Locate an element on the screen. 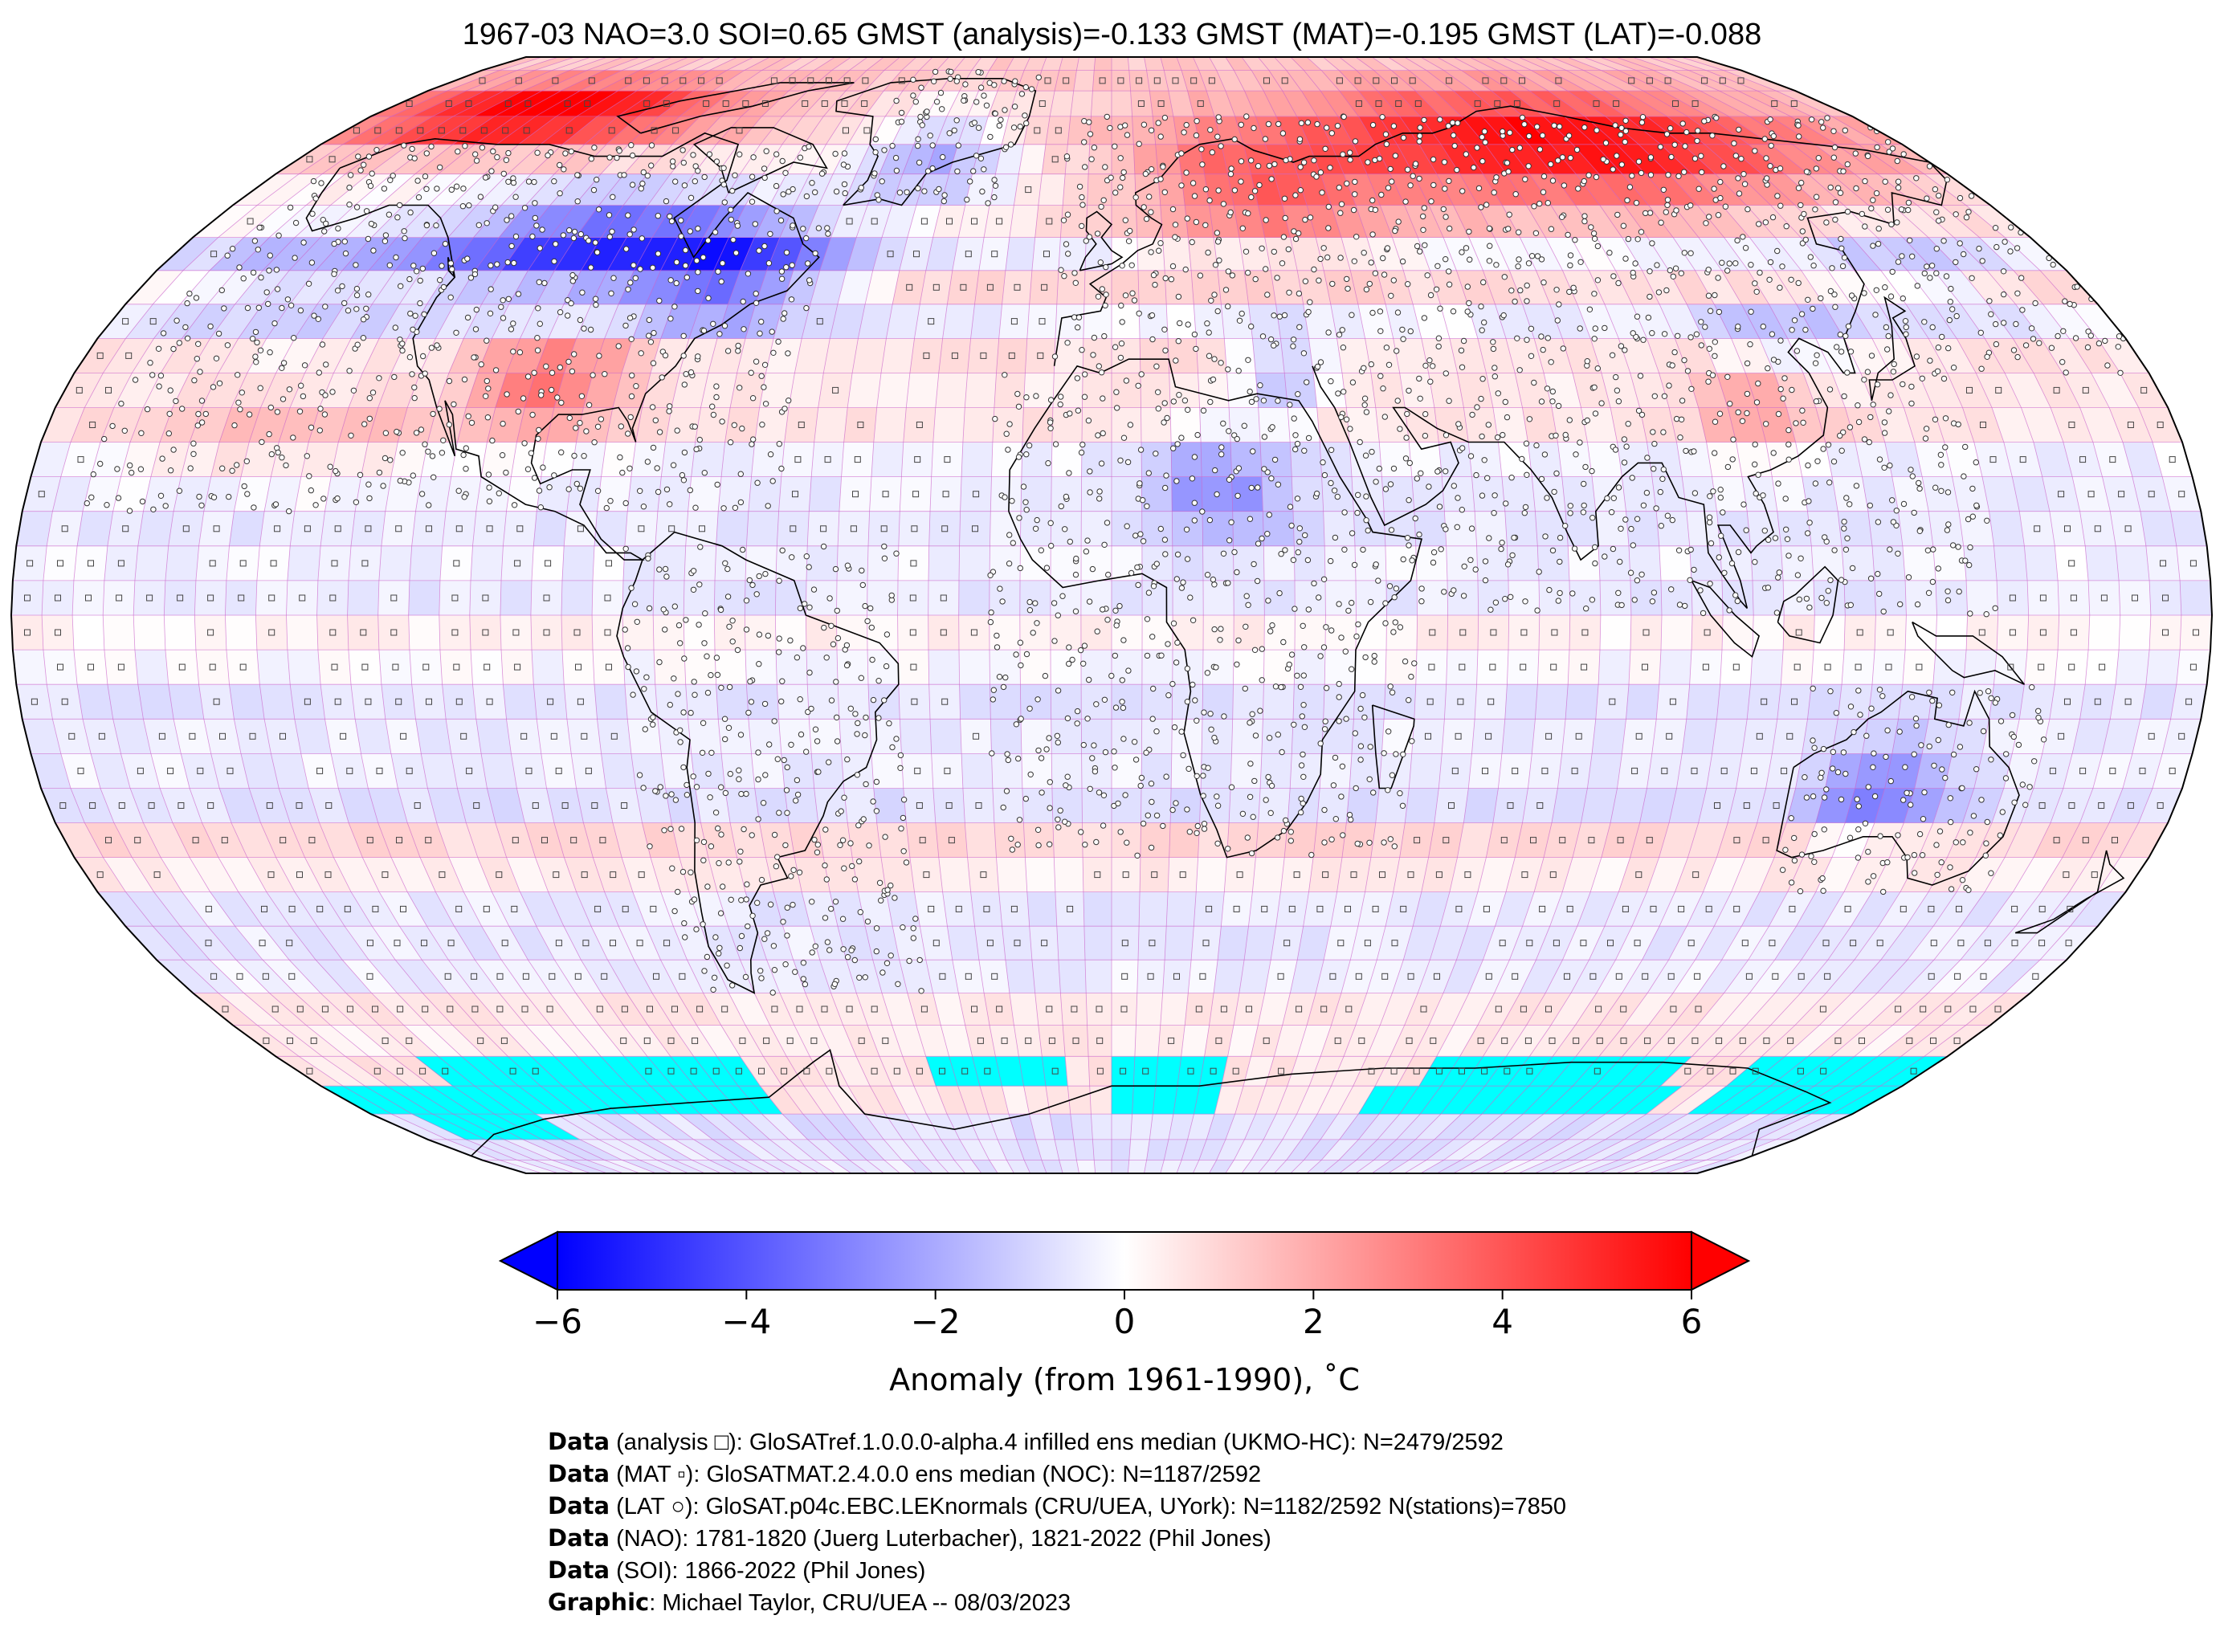  colorbar: −6 −4 −2 0 2 4 6 Anomaly (from 1961-1990), ˚C is located at coordinates (1124, 1313).